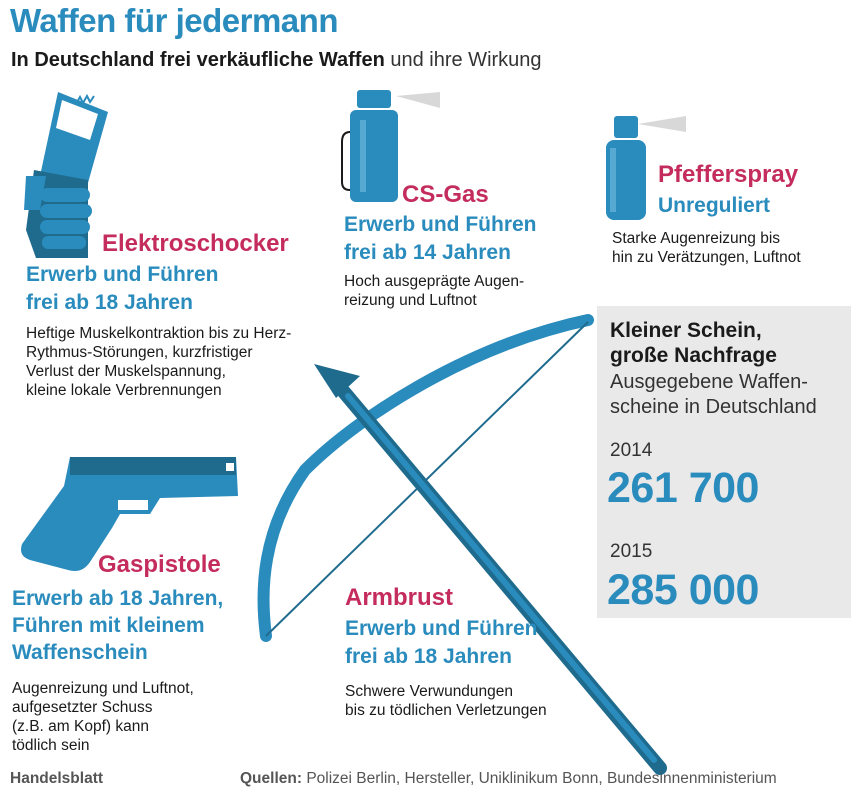 This screenshot has height=793, width=856. I want to click on publisher-label: Handelsblatt, so click(57, 778).